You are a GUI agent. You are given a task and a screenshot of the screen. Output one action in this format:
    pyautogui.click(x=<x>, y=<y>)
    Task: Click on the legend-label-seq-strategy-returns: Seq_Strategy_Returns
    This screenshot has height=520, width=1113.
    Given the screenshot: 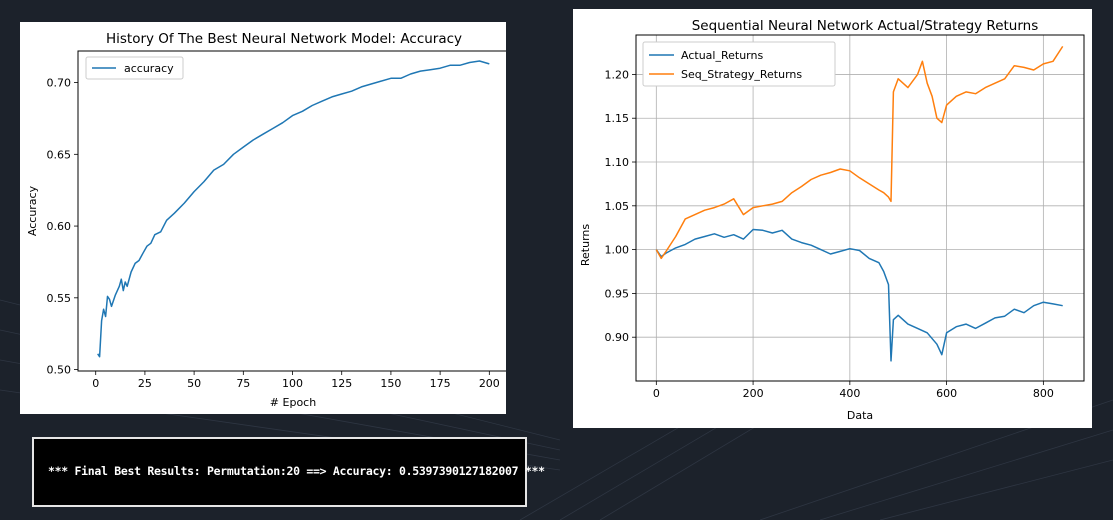 What is the action you would take?
    pyautogui.click(x=741, y=74)
    